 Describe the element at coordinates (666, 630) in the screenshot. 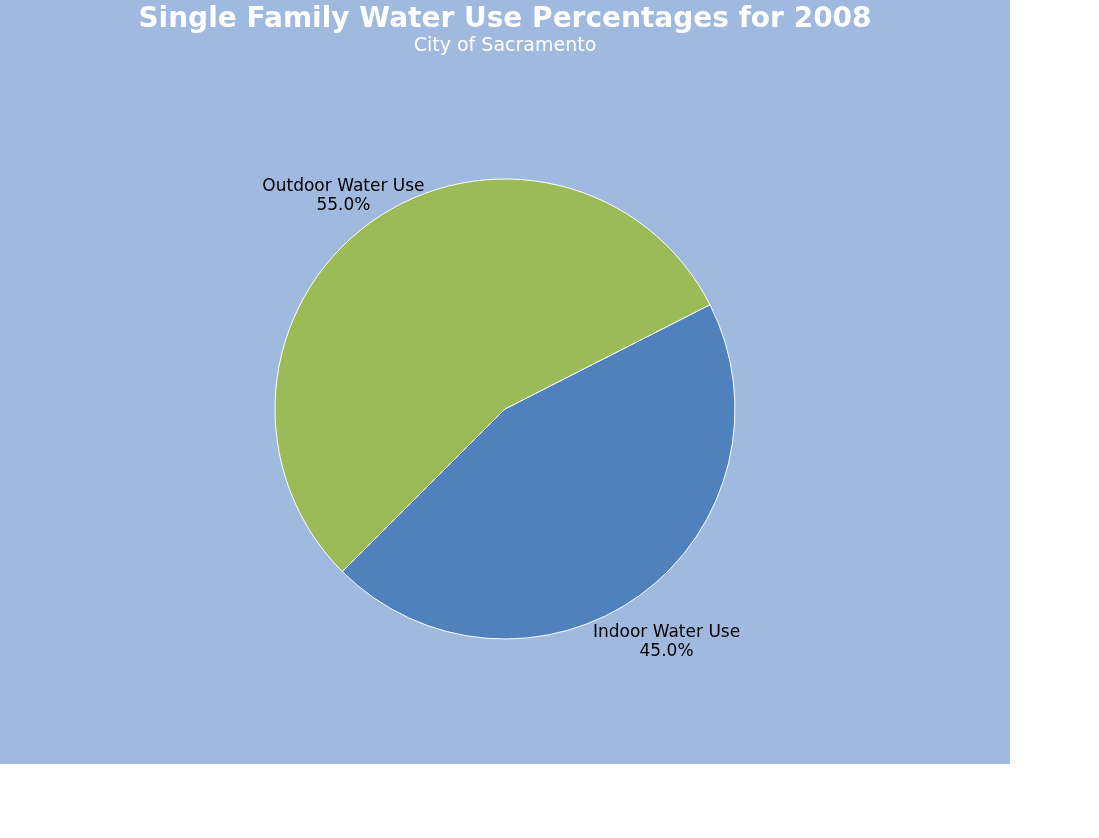

I see `slice-label: Indoor Water Use` at that location.